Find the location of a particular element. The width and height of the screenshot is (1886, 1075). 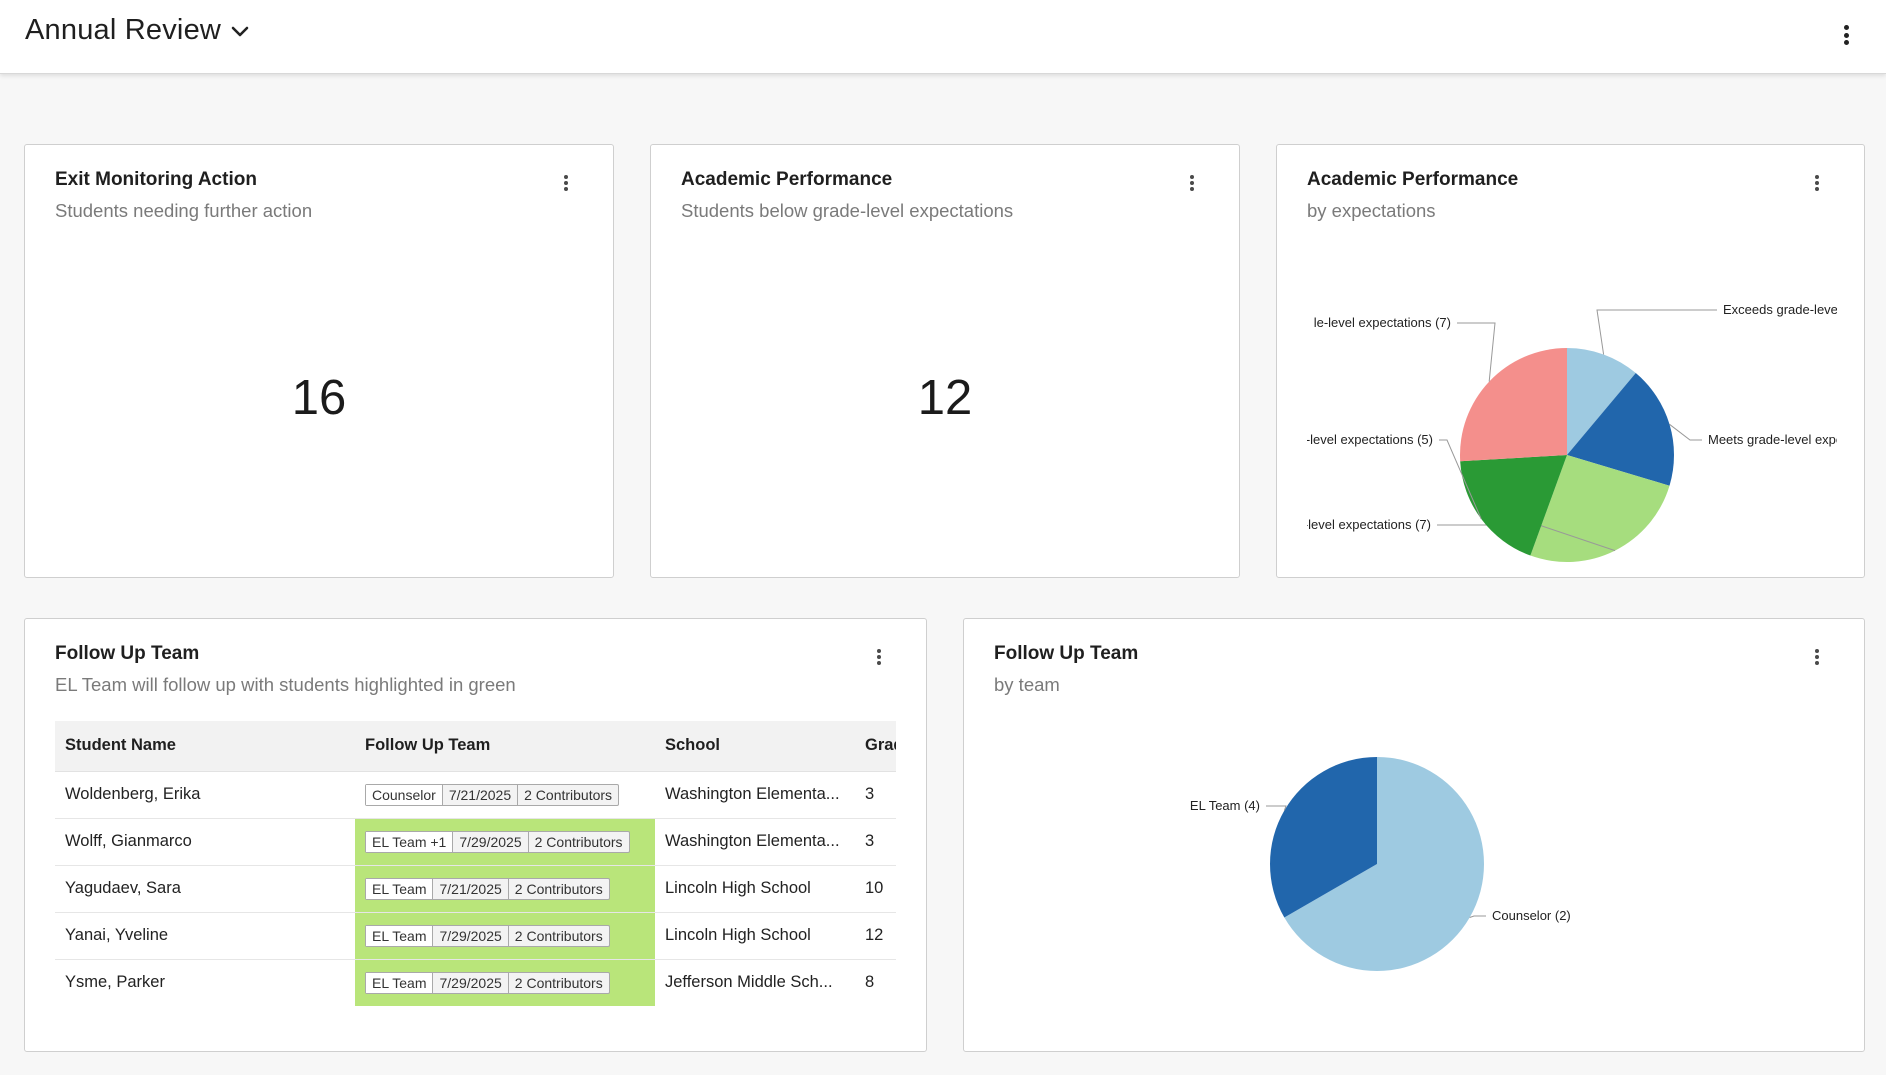

column-header-follow-up-team: Follow Up Team is located at coordinates (505, 746).